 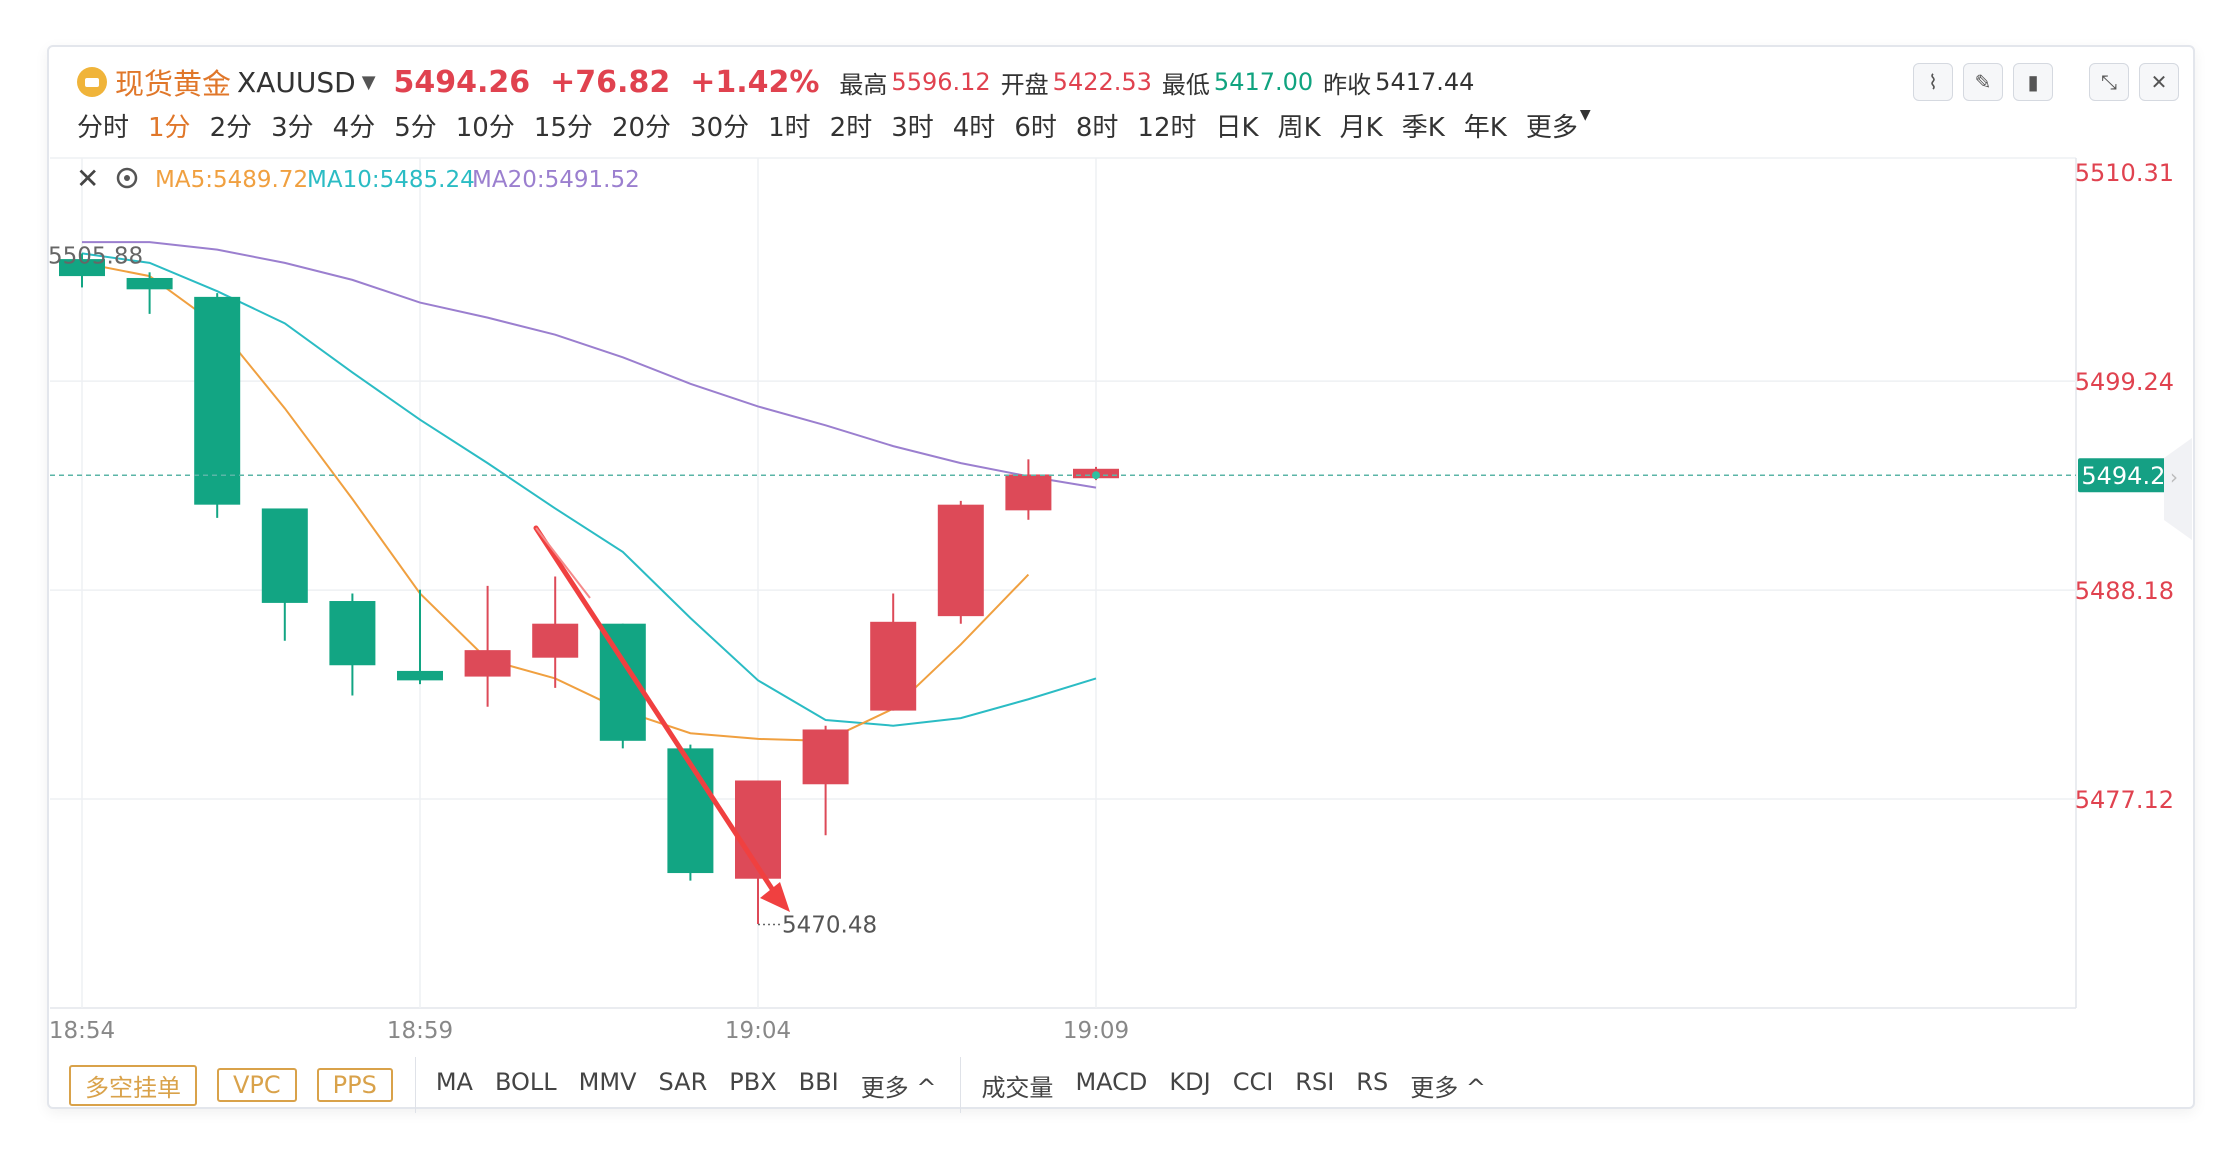 What do you see at coordinates (1551, 128) in the screenshot?
I see `tab-period: 更多` at bounding box center [1551, 128].